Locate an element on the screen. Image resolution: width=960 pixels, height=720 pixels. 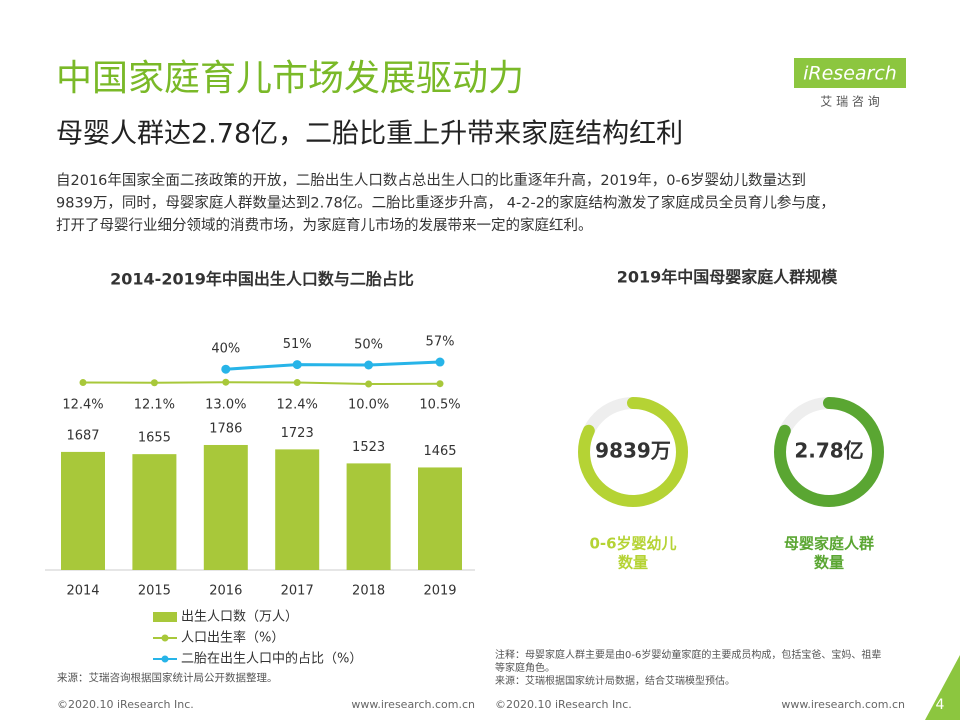
x-tick-label: 2017 is located at coordinates (297, 591).